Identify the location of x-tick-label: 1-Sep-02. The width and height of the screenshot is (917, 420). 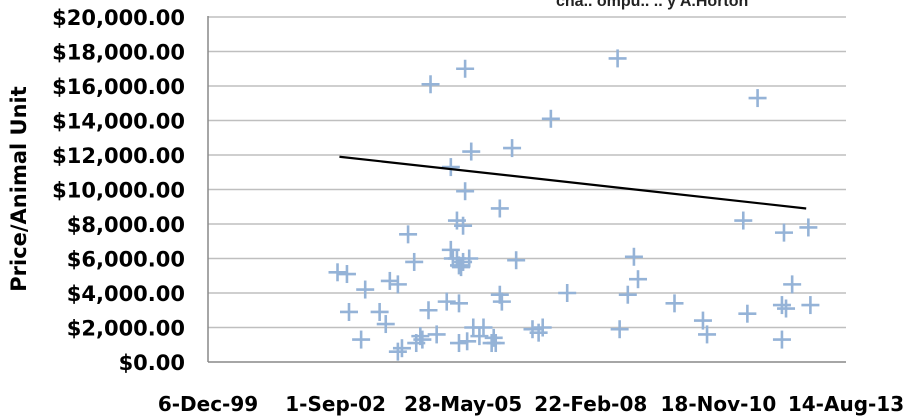
(335, 404).